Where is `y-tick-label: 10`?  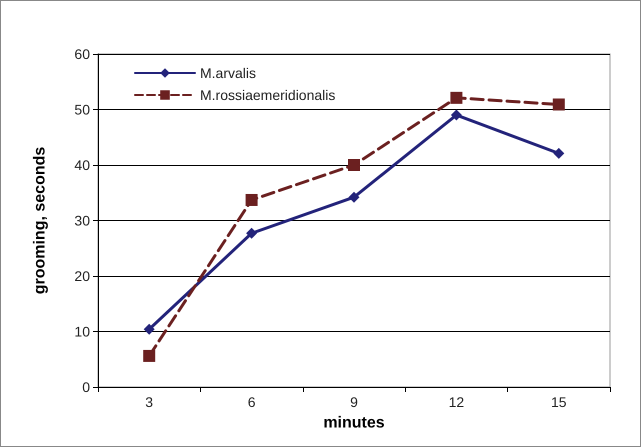 y-tick-label: 10 is located at coordinates (82, 332).